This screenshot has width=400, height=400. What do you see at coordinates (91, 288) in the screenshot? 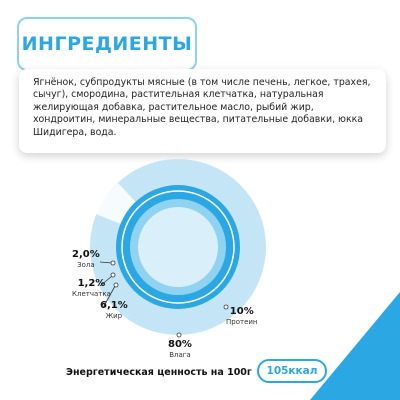
I see `fiber-label: 1,2% Клетчатка` at bounding box center [91, 288].